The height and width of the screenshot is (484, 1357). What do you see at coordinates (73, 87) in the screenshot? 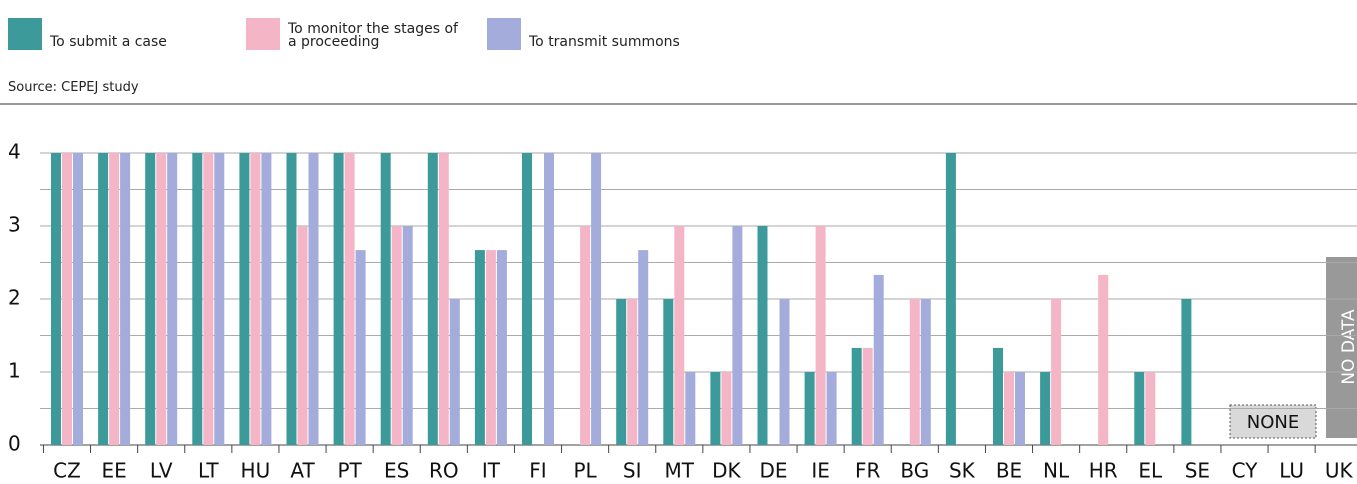
I see `source-note: Source: CEPEJ study` at bounding box center [73, 87].